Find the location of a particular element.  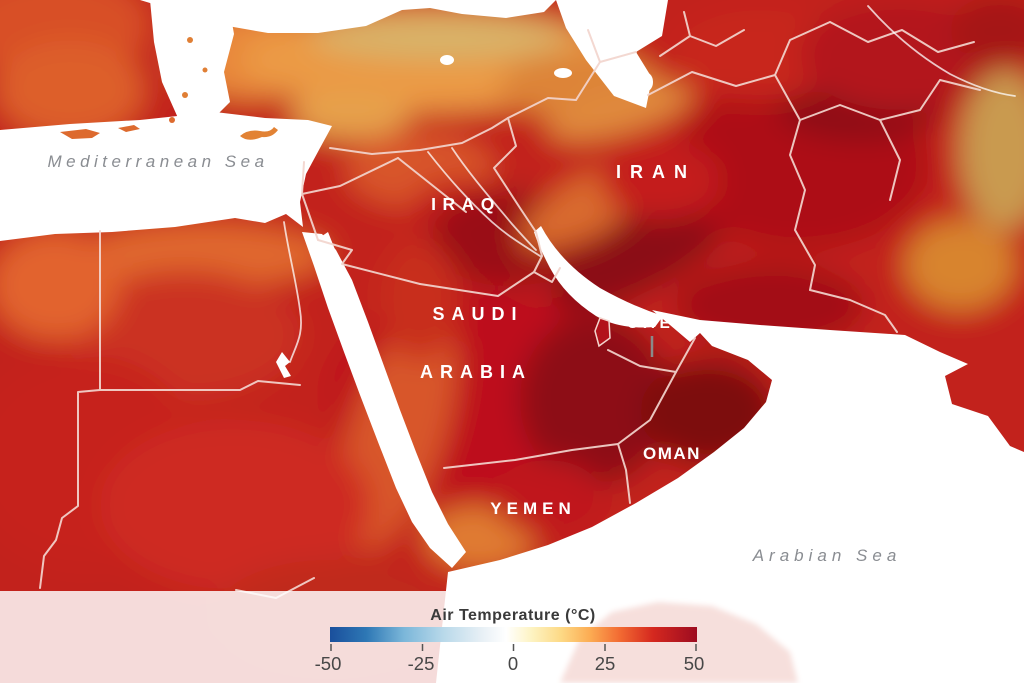

label-mediterranean-sea: Mediterranean Sea is located at coordinates (157, 161).